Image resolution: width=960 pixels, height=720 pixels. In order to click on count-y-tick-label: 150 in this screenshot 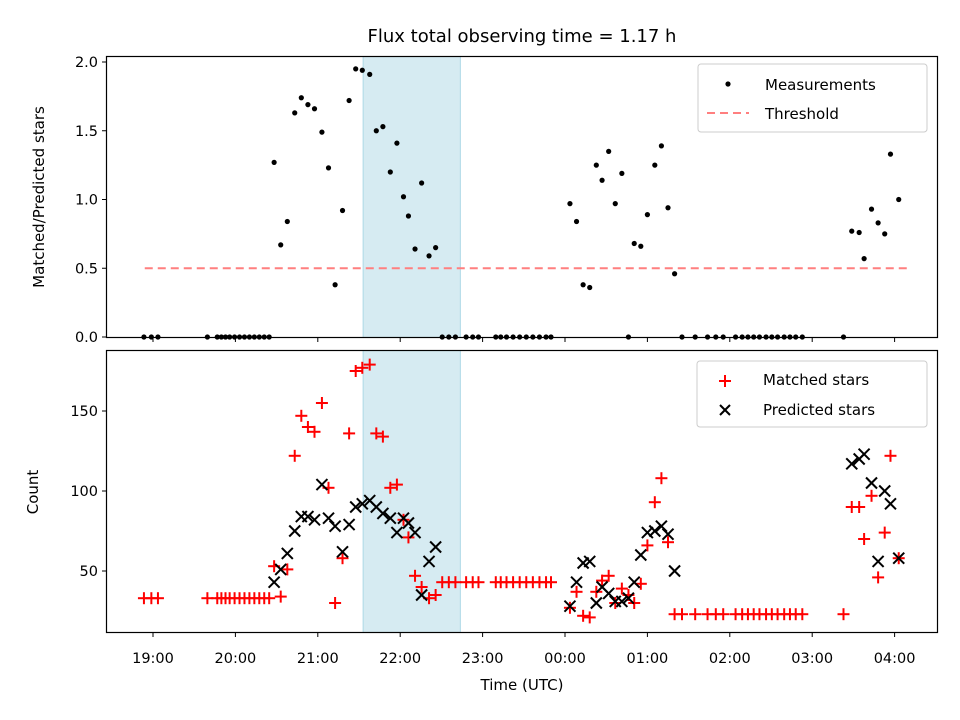, I will do `click(84, 412)`.